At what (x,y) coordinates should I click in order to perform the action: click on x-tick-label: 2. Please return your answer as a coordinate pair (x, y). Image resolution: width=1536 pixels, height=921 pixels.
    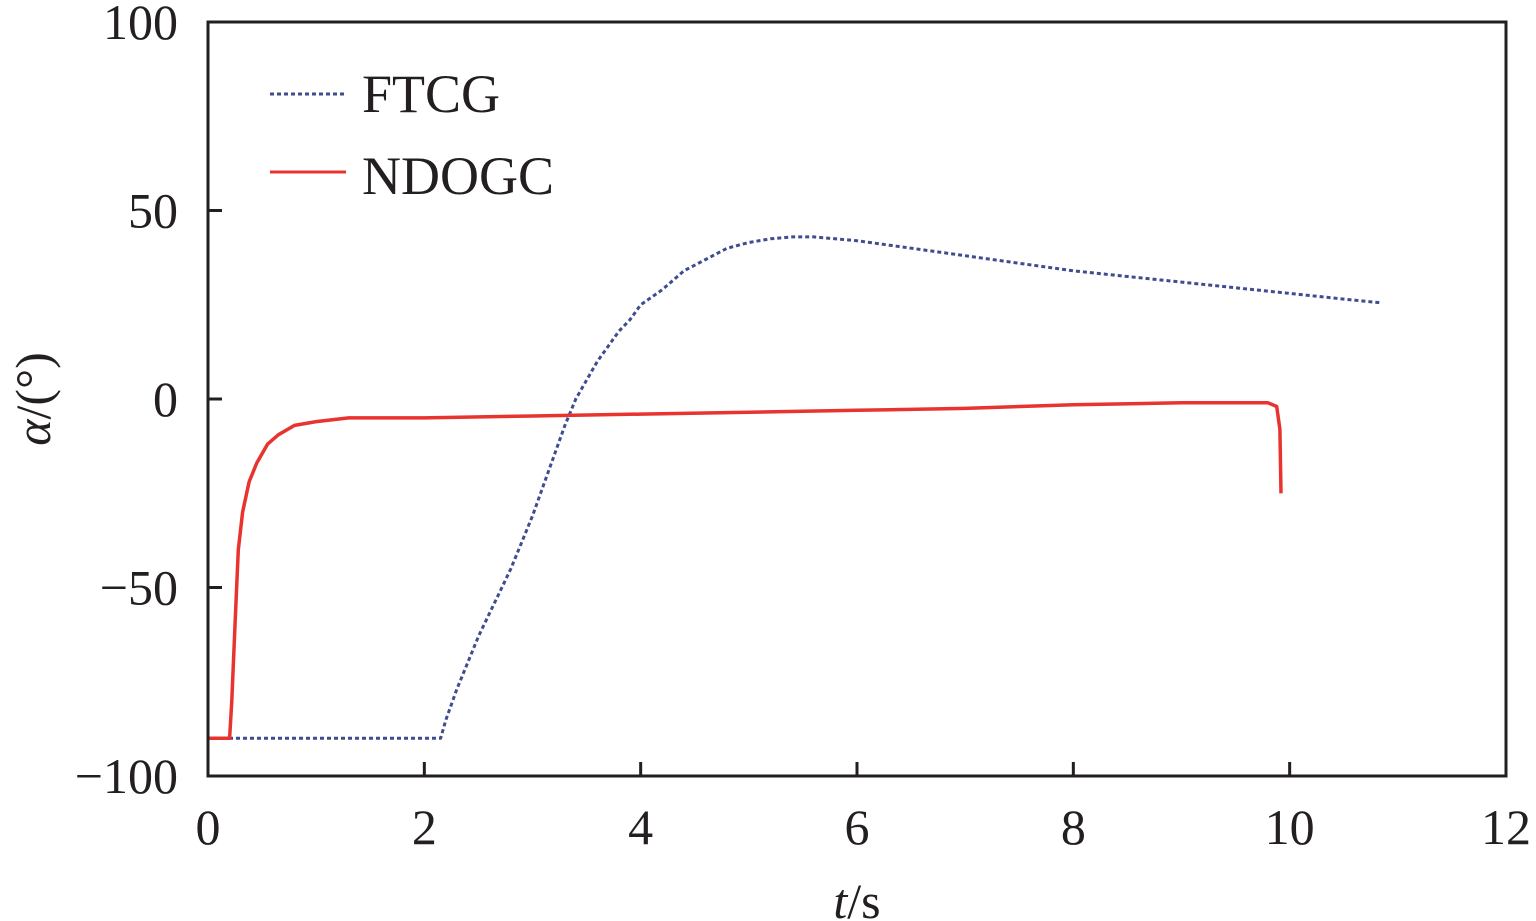
    Looking at the image, I should click on (424, 827).